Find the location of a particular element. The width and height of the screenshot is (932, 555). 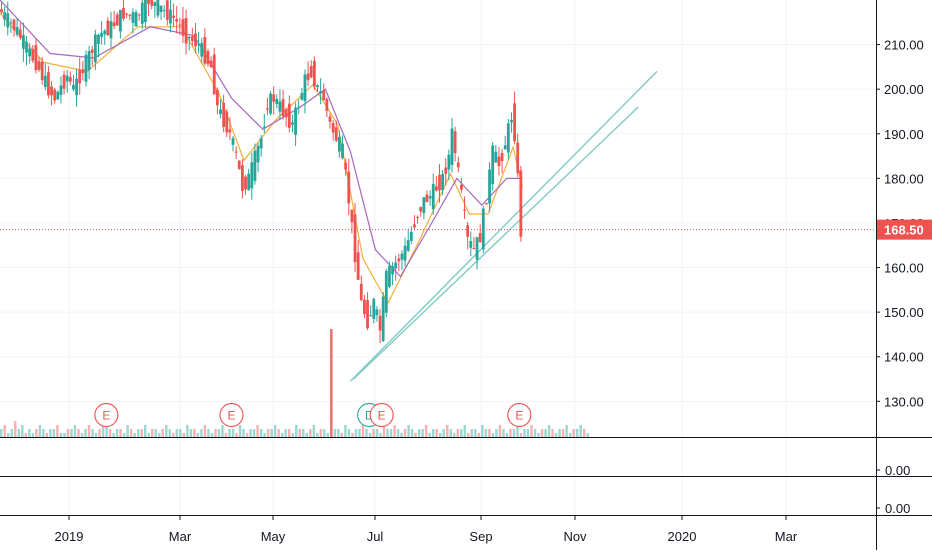

price-tick-label: 180.00 is located at coordinates (904, 178).